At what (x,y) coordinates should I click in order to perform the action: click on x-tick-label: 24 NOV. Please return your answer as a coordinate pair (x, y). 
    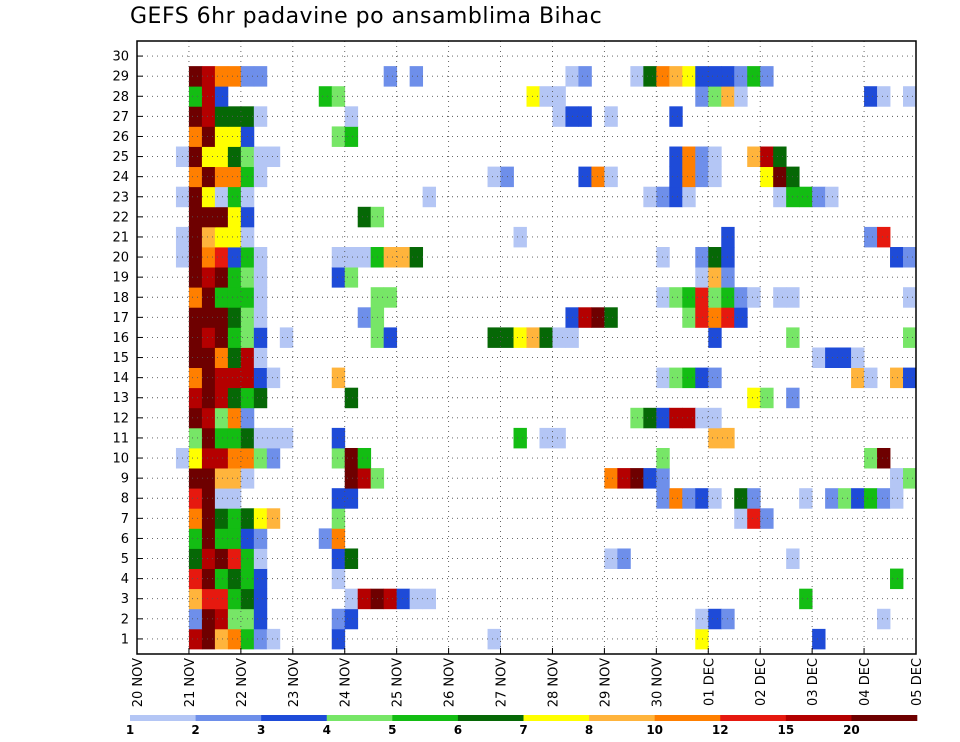
    Looking at the image, I should click on (346, 682).